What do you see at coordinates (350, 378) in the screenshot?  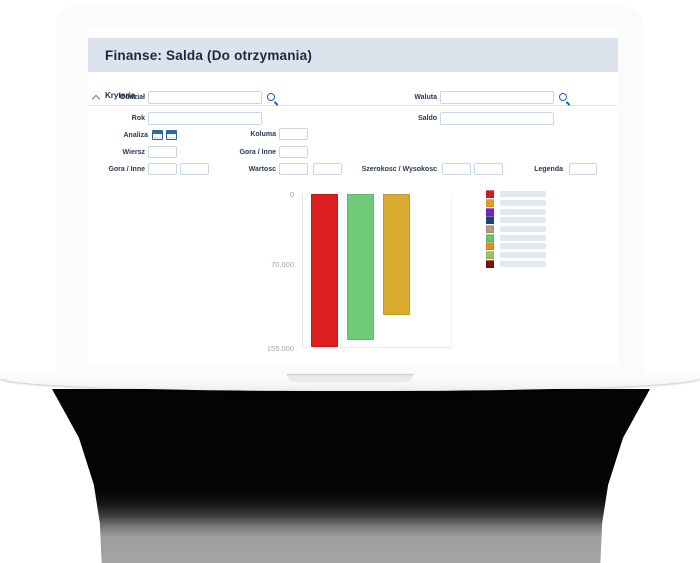 I see `laptop-base-notch` at bounding box center [350, 378].